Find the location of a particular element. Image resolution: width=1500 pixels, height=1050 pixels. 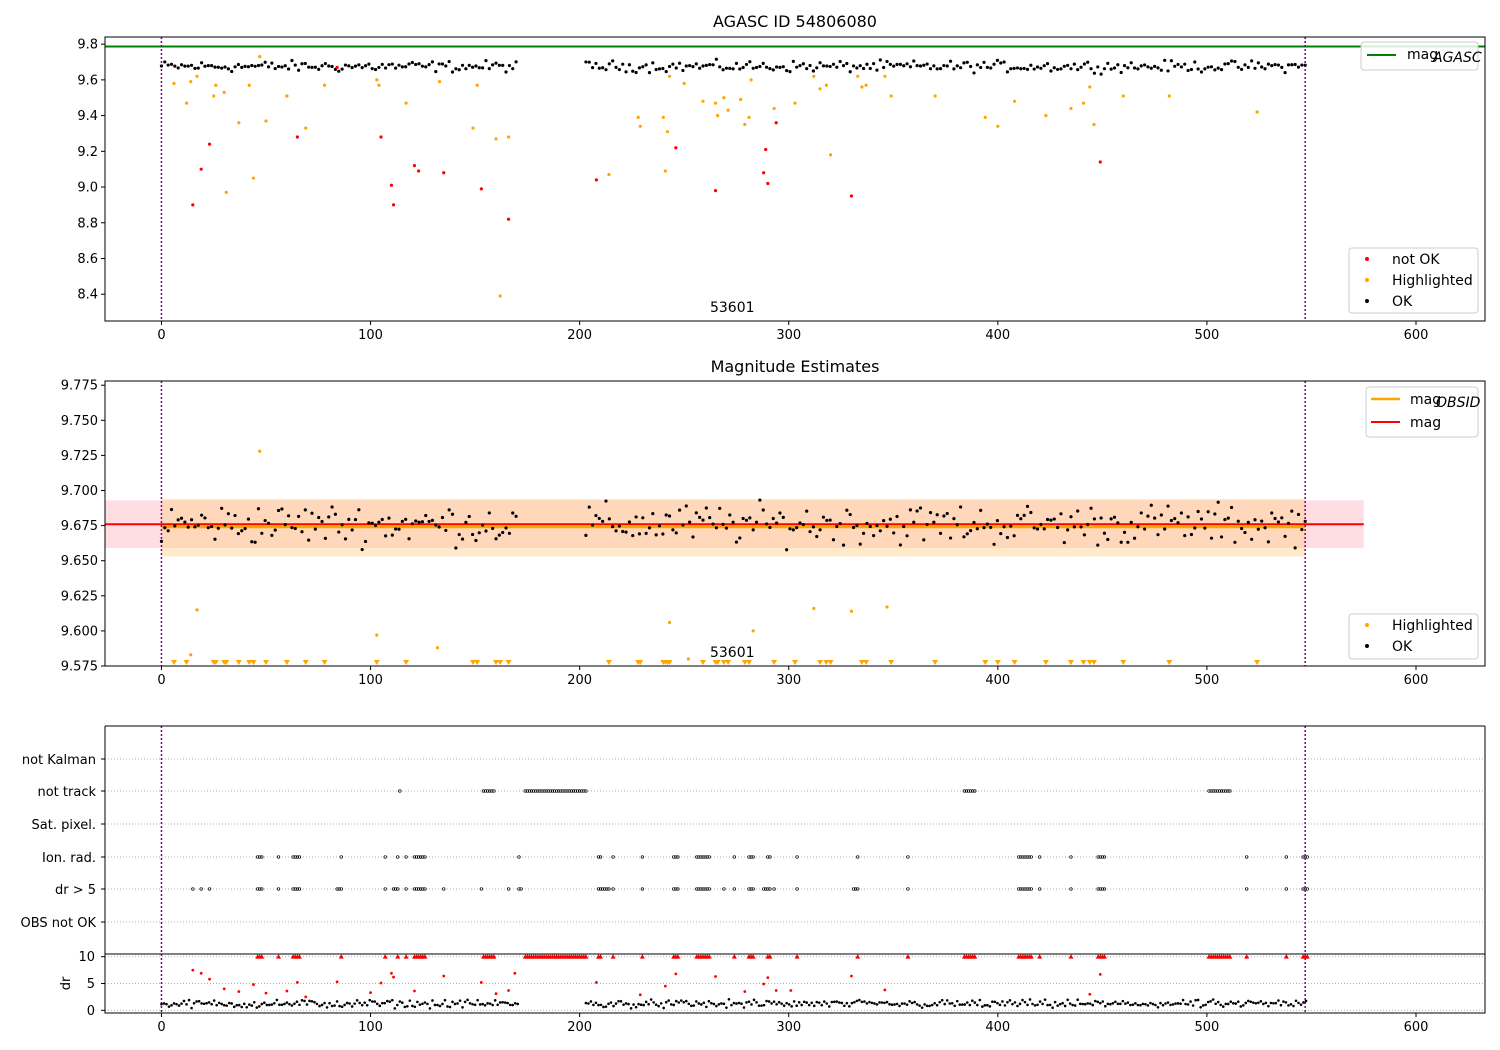

legend-box is located at coordinates (1413, 280).